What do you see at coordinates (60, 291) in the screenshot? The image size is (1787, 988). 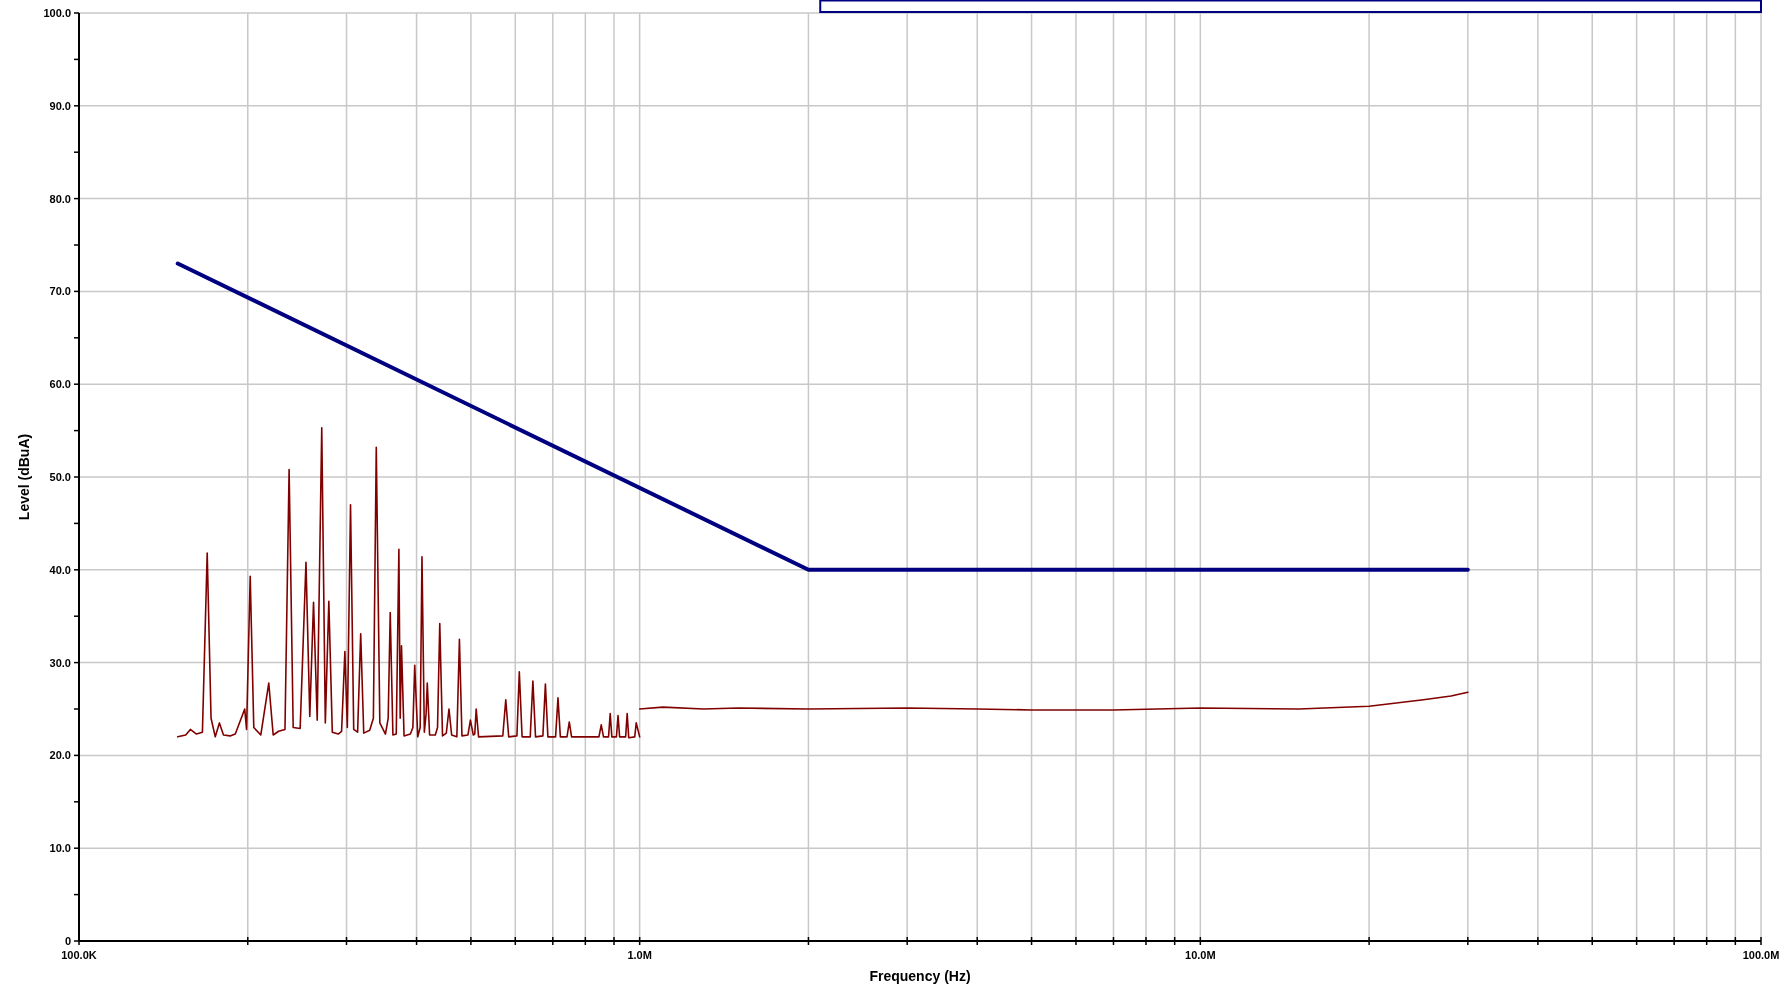 I see `y-tick-label: 70.0` at bounding box center [60, 291].